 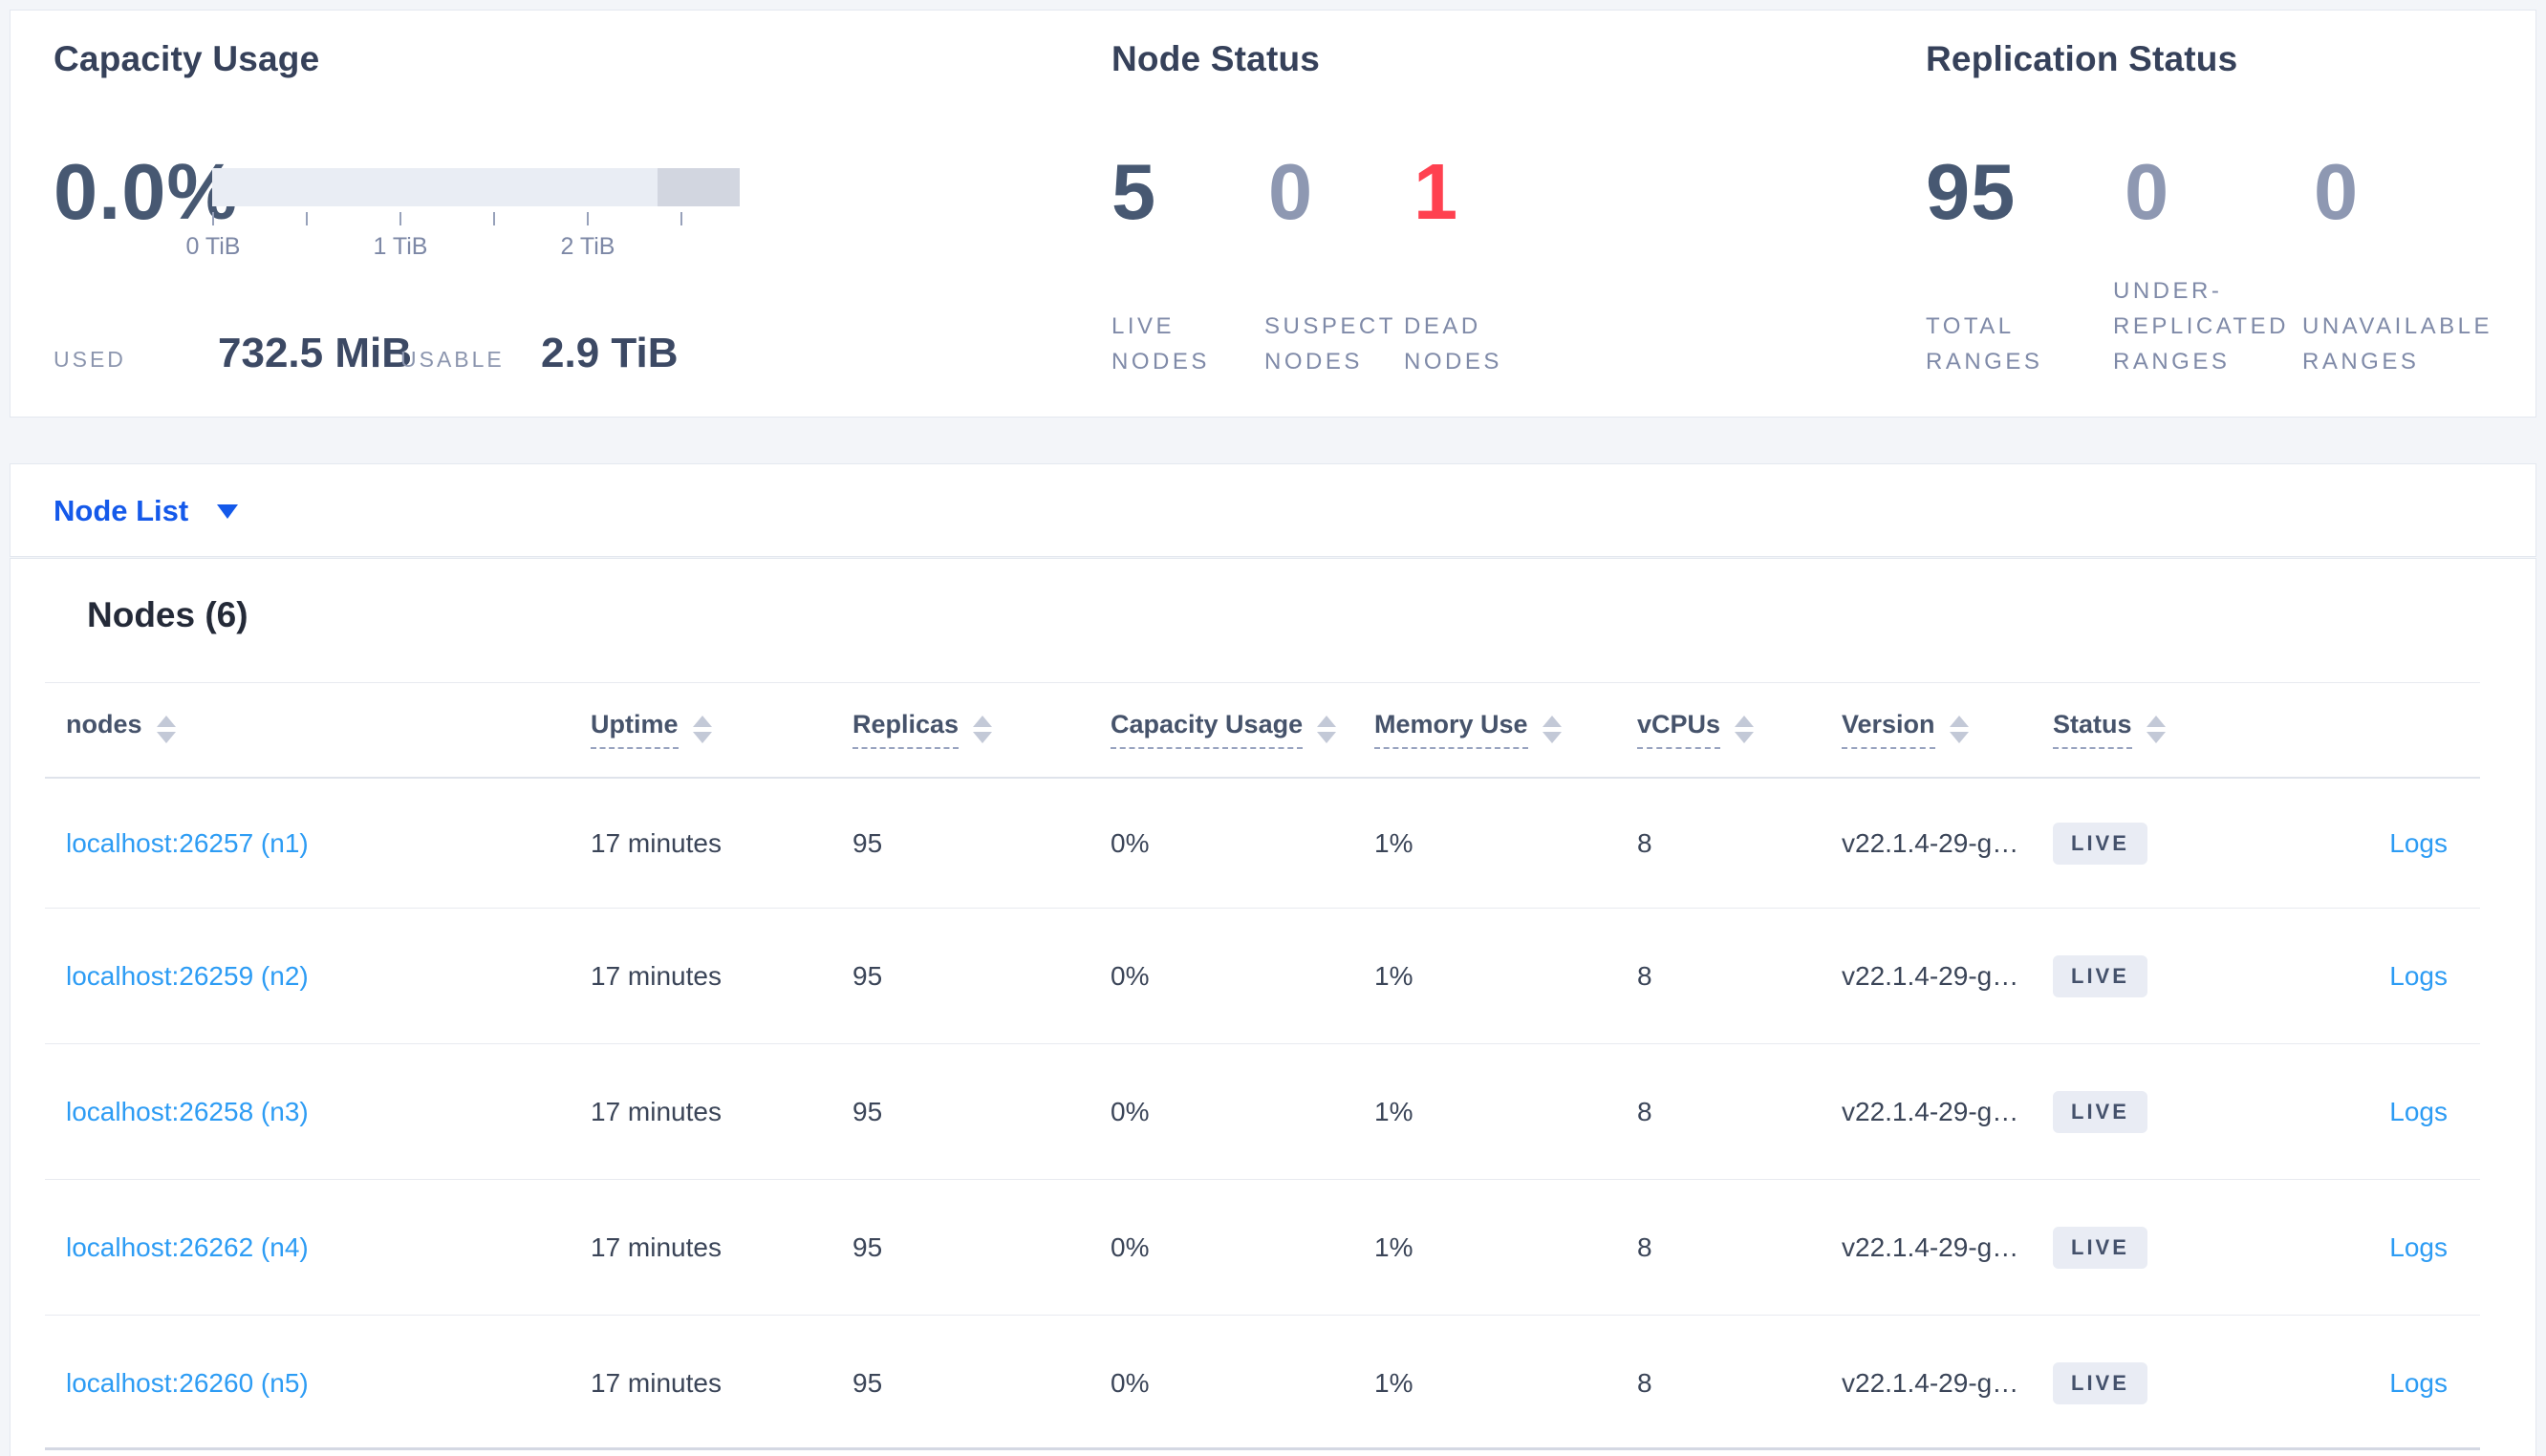 I want to click on unavailable-label: UNAVAILABLE RANGES, so click(x=2397, y=344).